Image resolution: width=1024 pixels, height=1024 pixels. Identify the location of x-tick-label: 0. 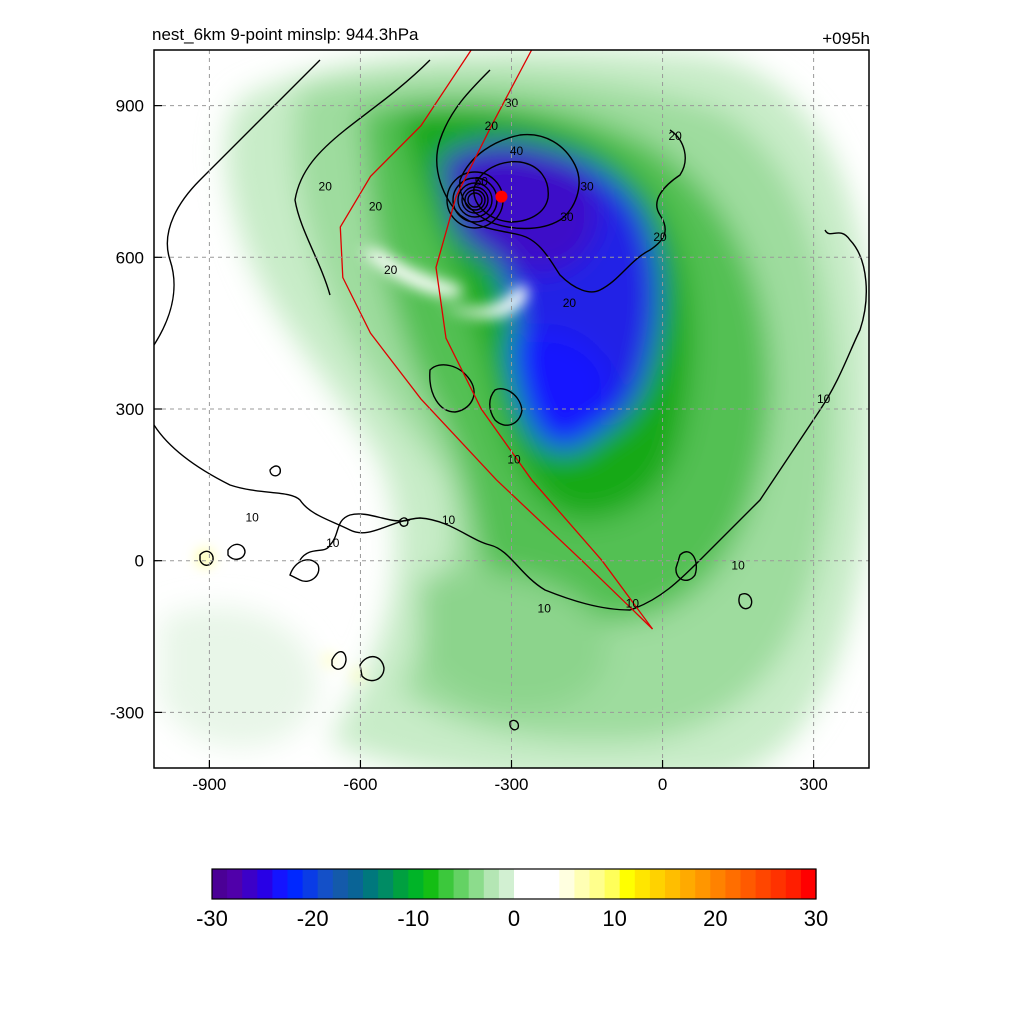
(662, 784).